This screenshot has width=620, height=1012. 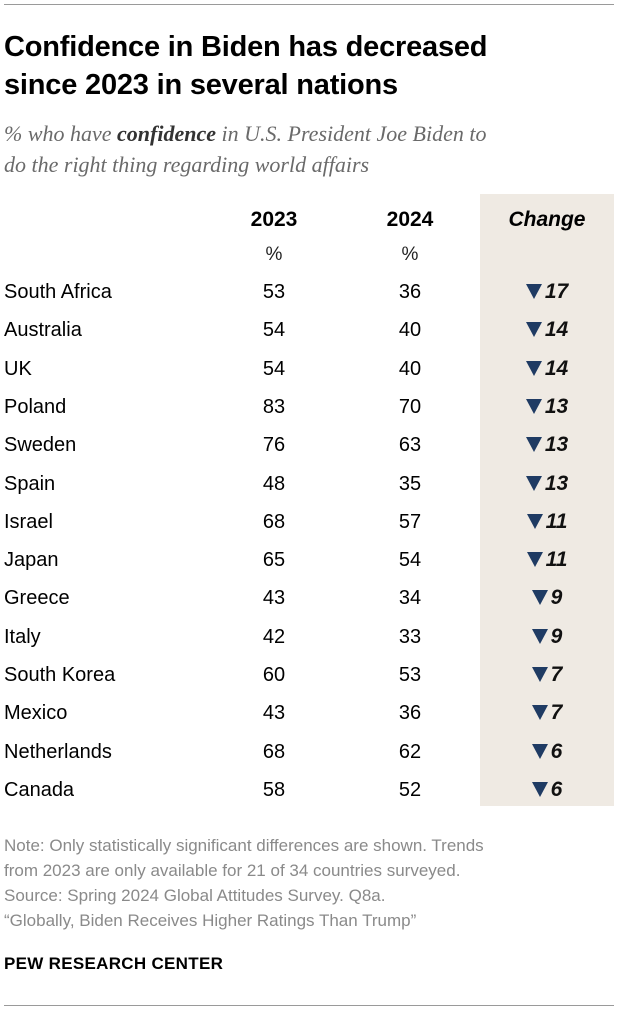 What do you see at coordinates (410, 219) in the screenshot?
I see `header-2024: 2024` at bounding box center [410, 219].